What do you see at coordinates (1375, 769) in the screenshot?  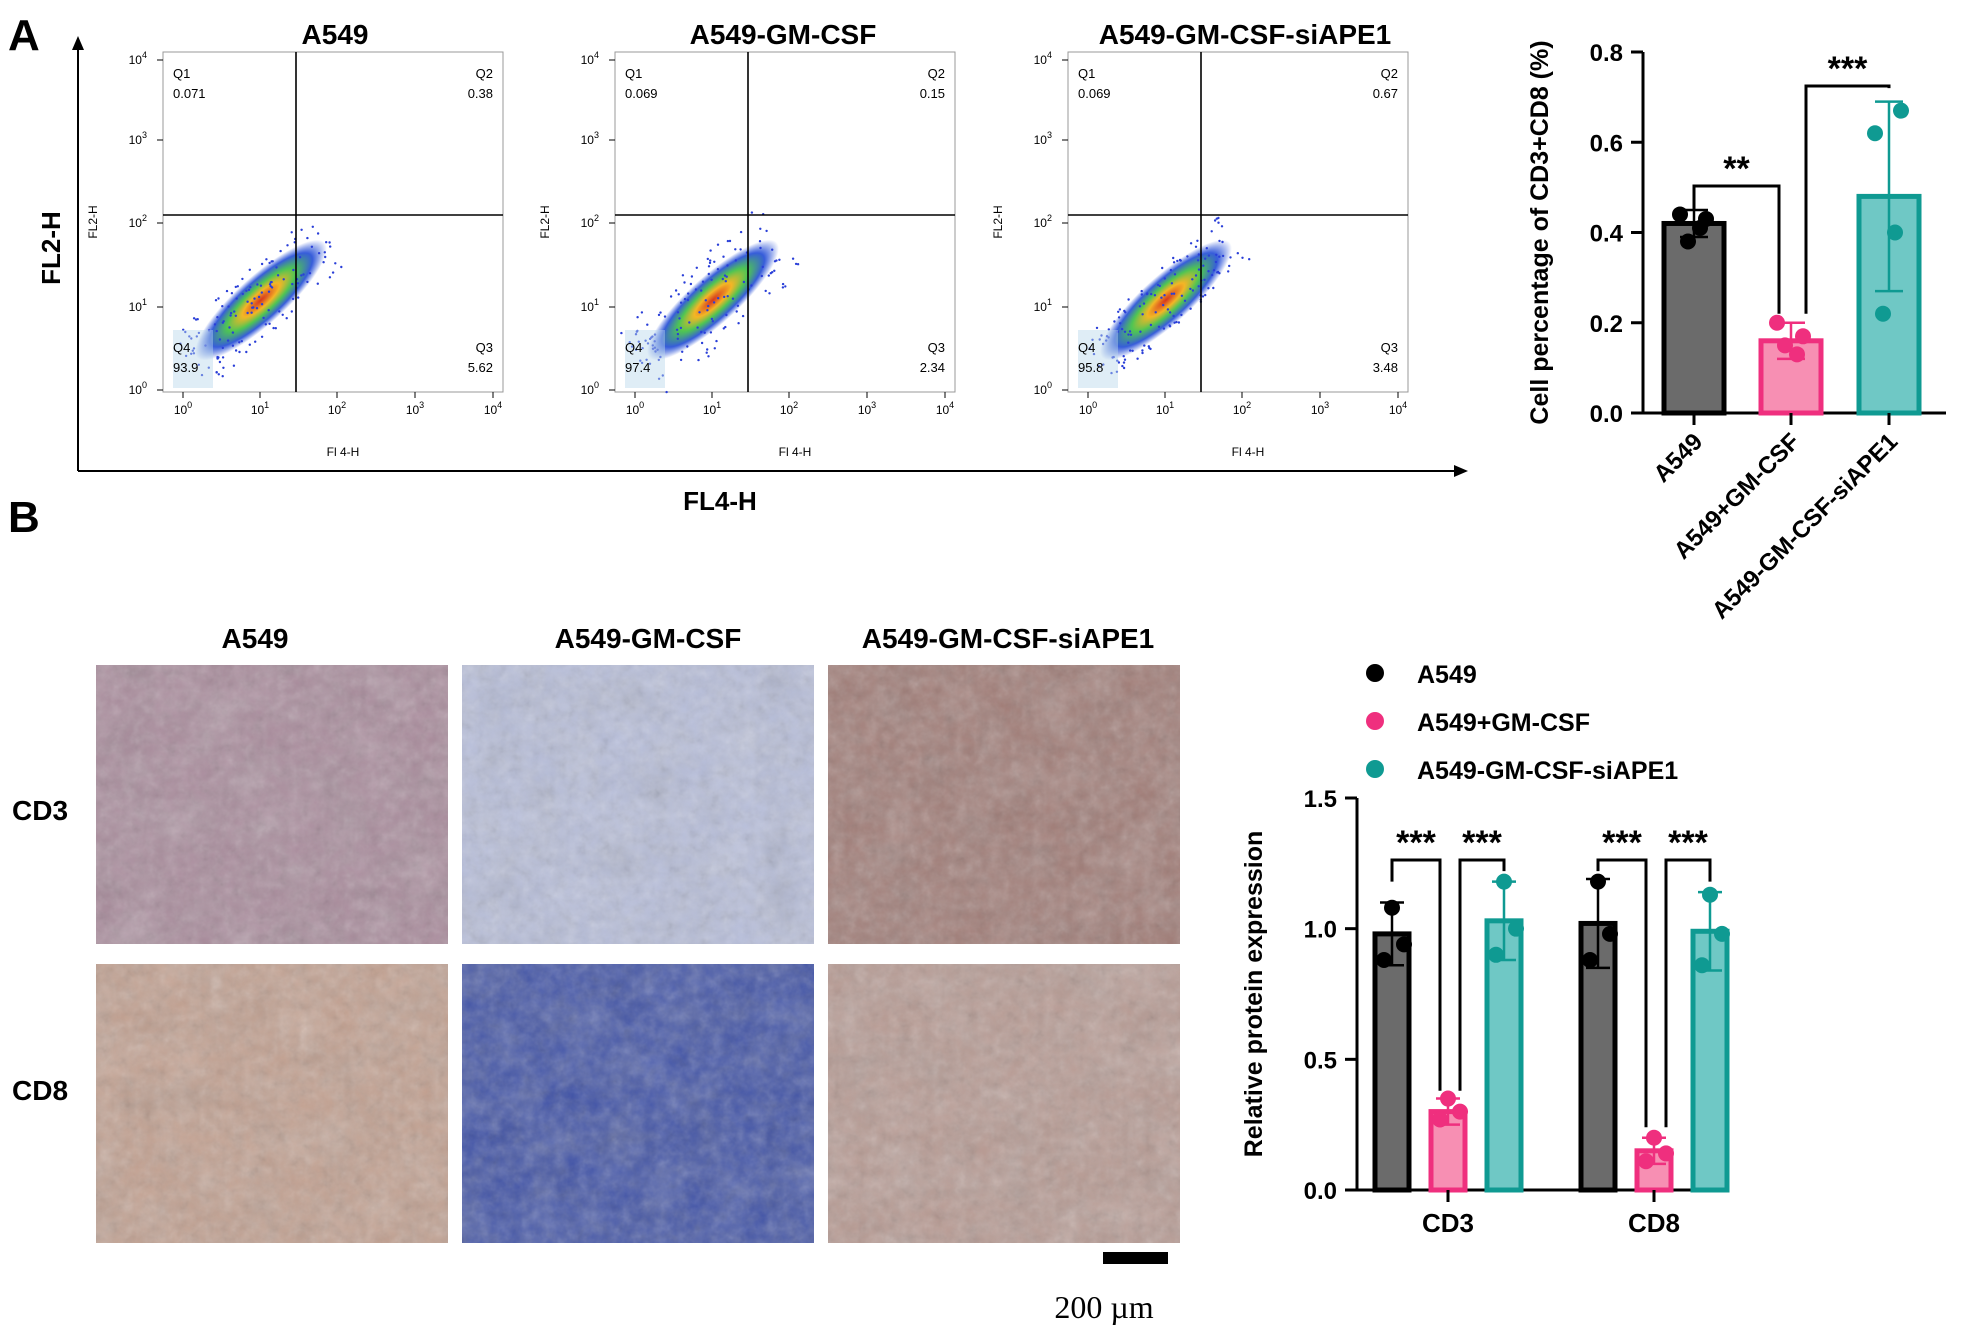 I see `legend-marker` at bounding box center [1375, 769].